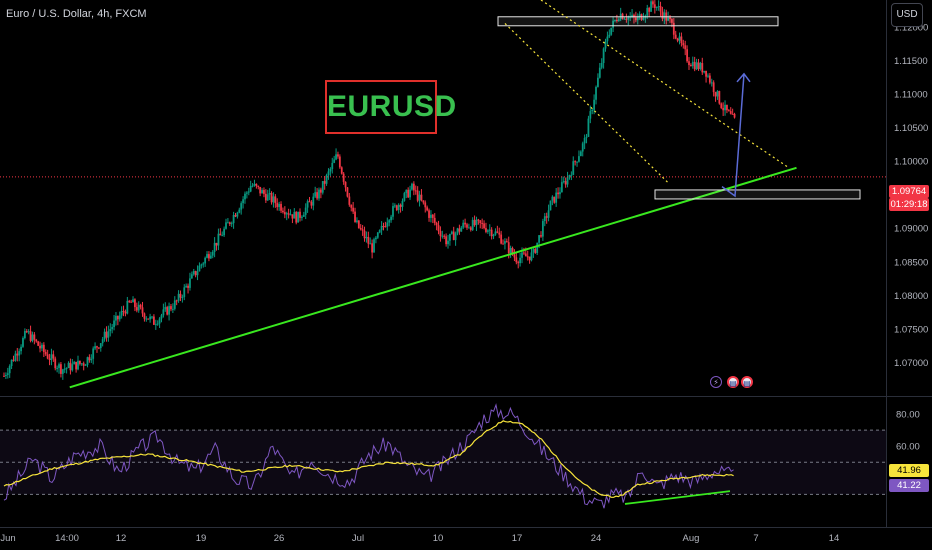  Describe the element at coordinates (747, 382) in the screenshot. I see `us-flag-icon: ▤` at that location.